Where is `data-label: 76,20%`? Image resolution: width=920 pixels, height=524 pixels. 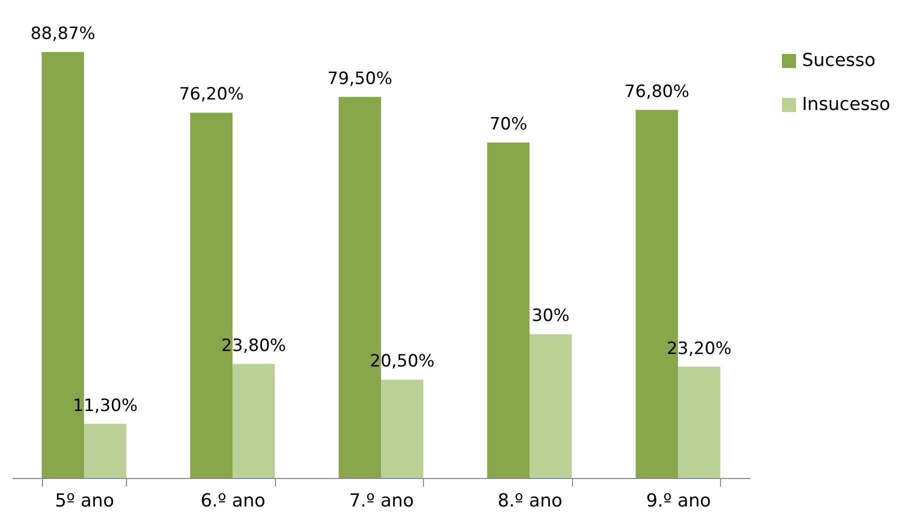
data-label: 76,20% is located at coordinates (211, 94).